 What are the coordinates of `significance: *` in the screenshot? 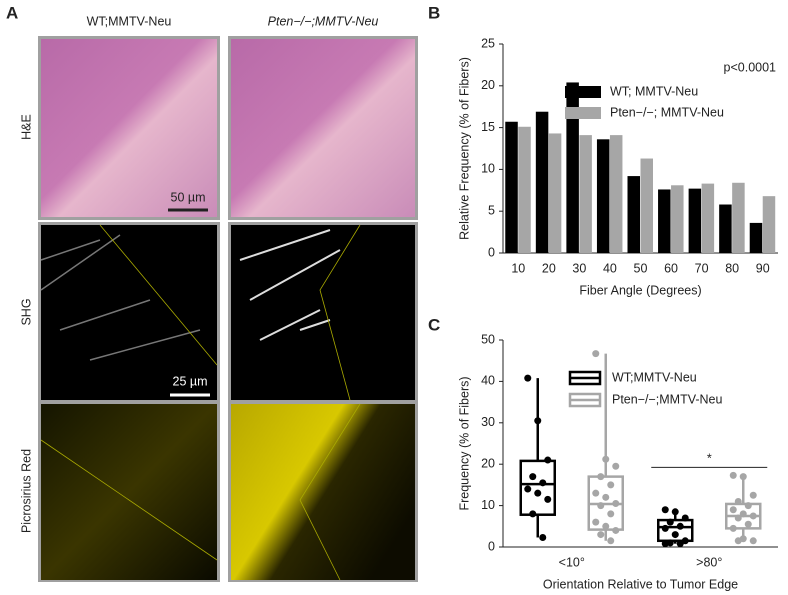 It's located at (709, 459).